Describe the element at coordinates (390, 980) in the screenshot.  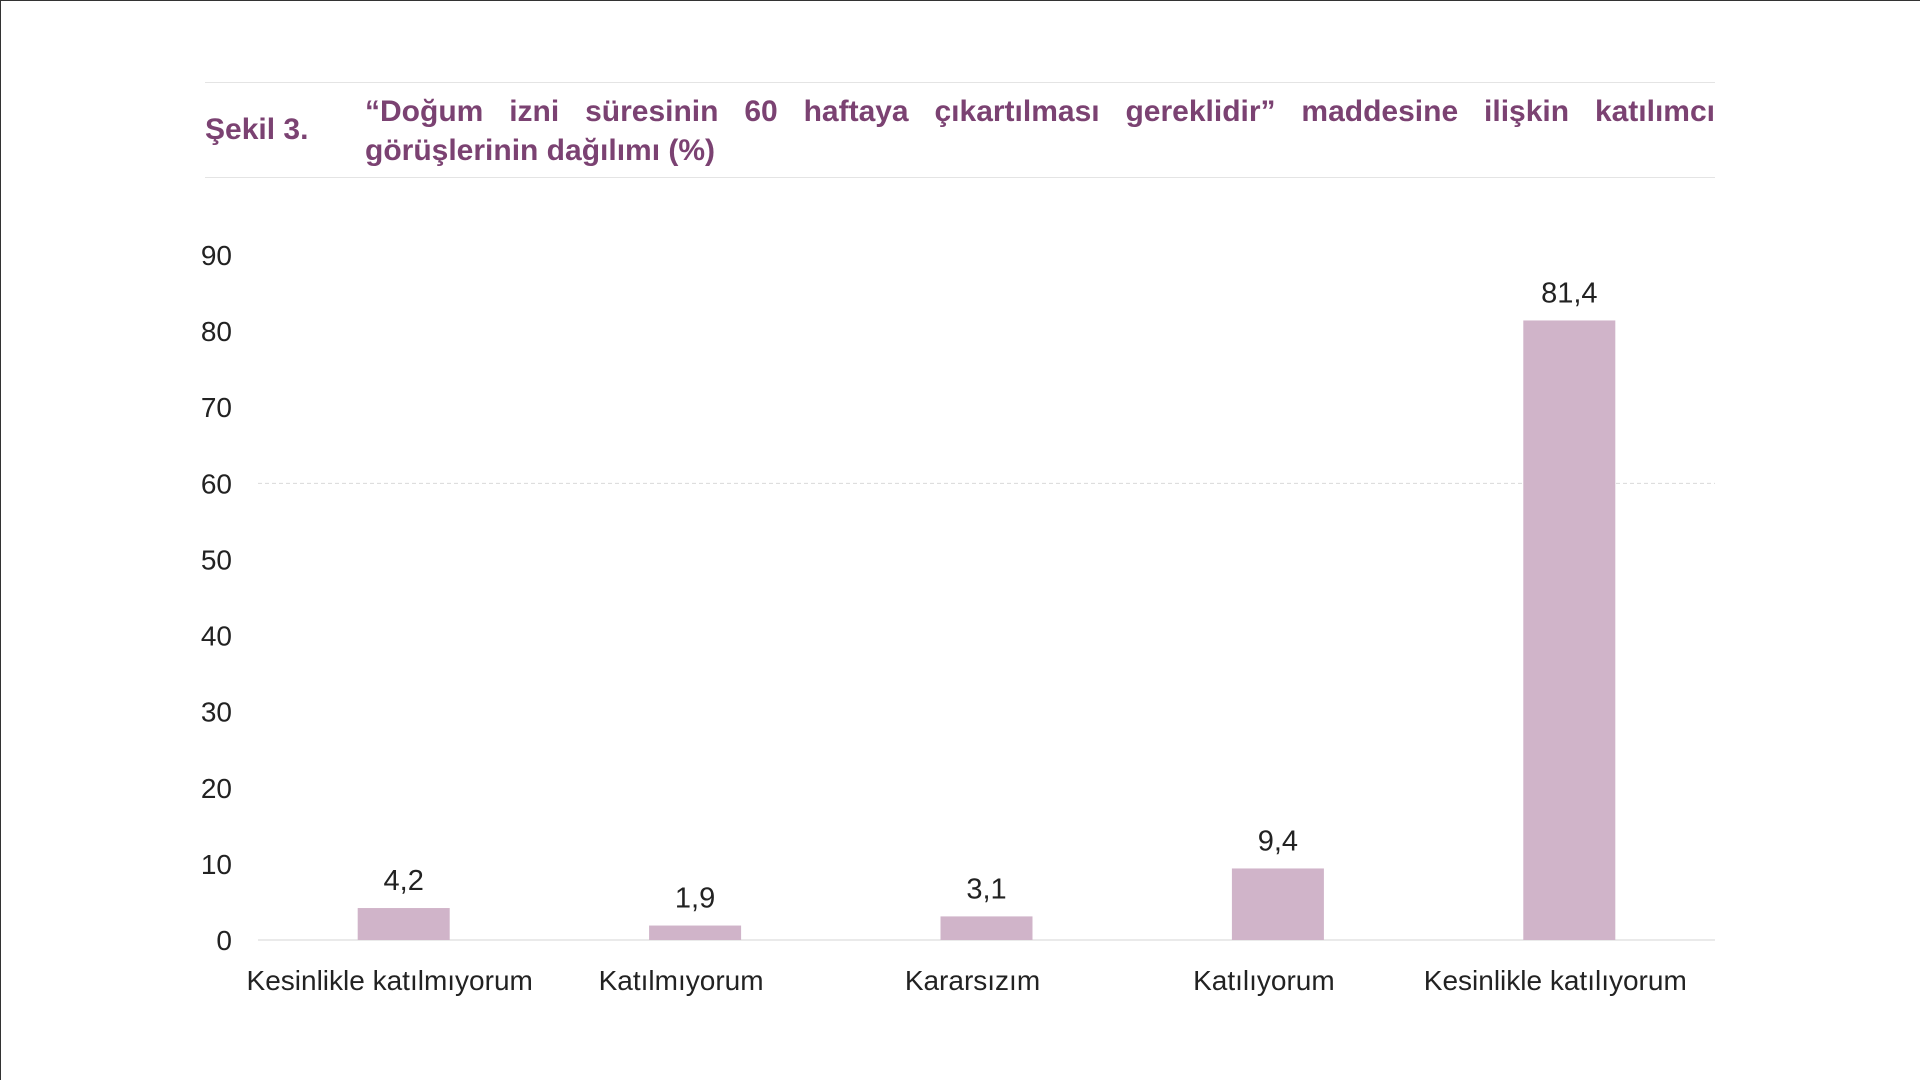
I see `category-label: Kesinlikle katılmıyorum` at that location.